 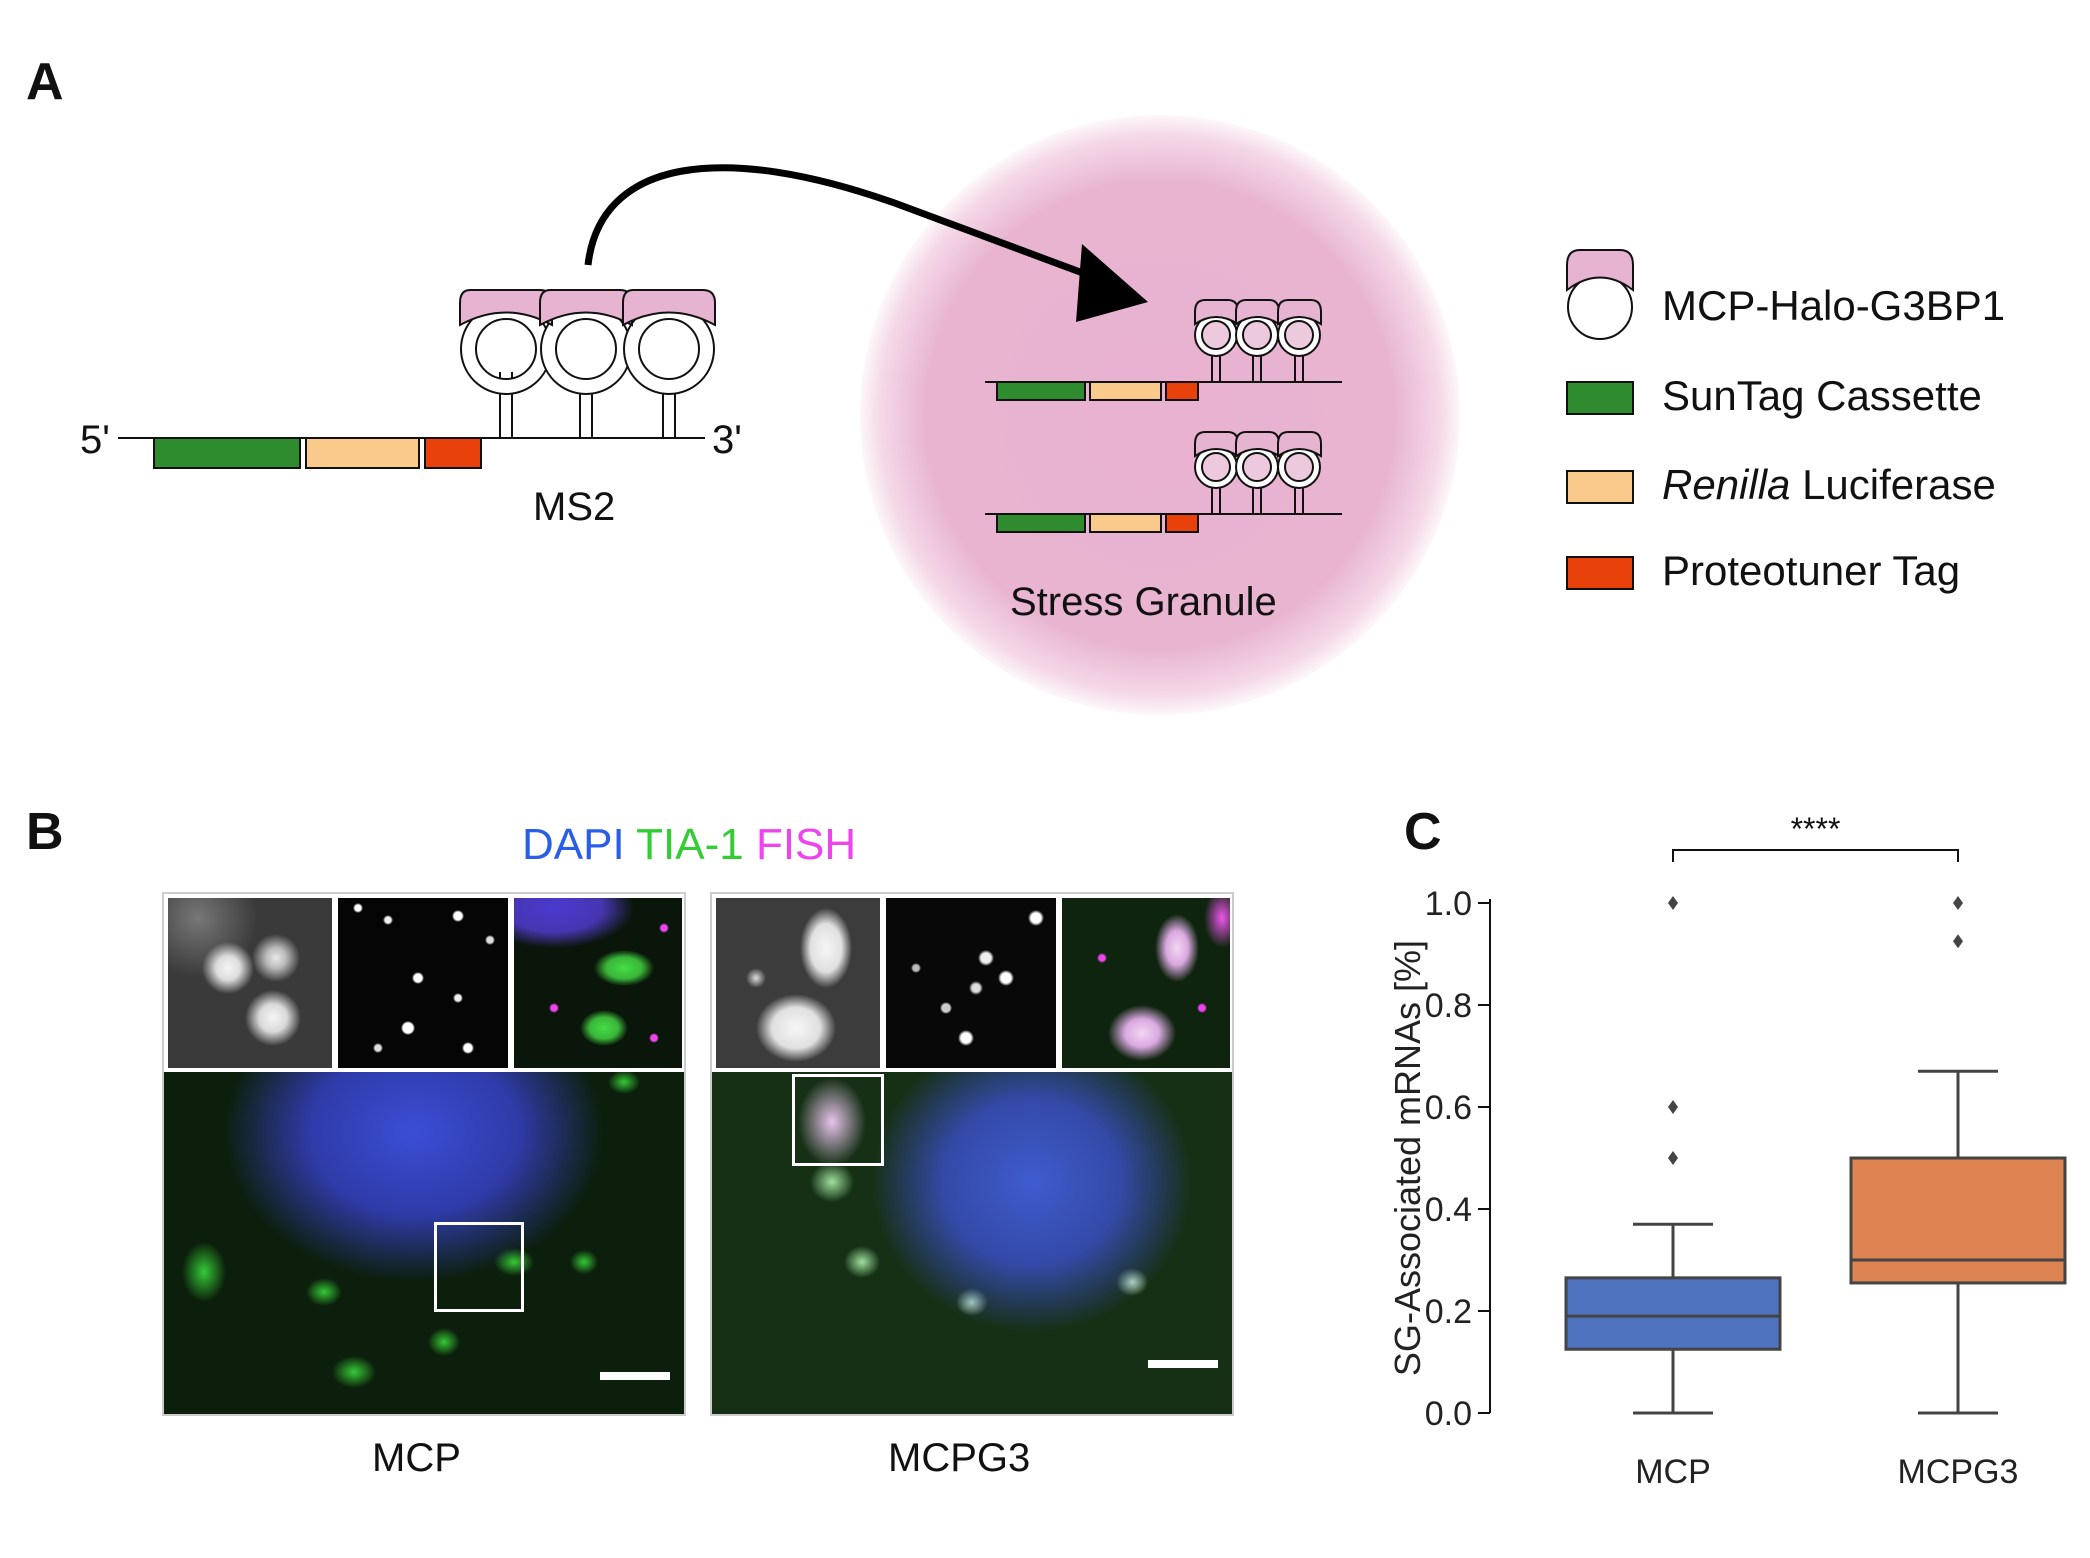 What do you see at coordinates (45, 82) in the screenshot?
I see `panel-a-letter: A` at bounding box center [45, 82].